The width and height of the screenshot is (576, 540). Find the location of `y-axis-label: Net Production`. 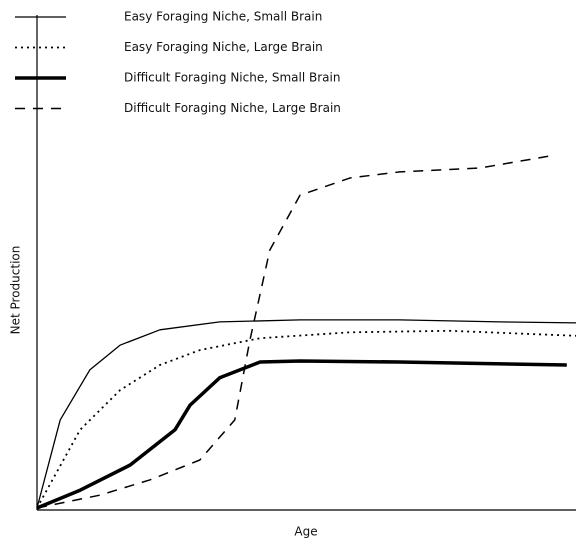

y-axis-label: Net Production is located at coordinates (16, 290).